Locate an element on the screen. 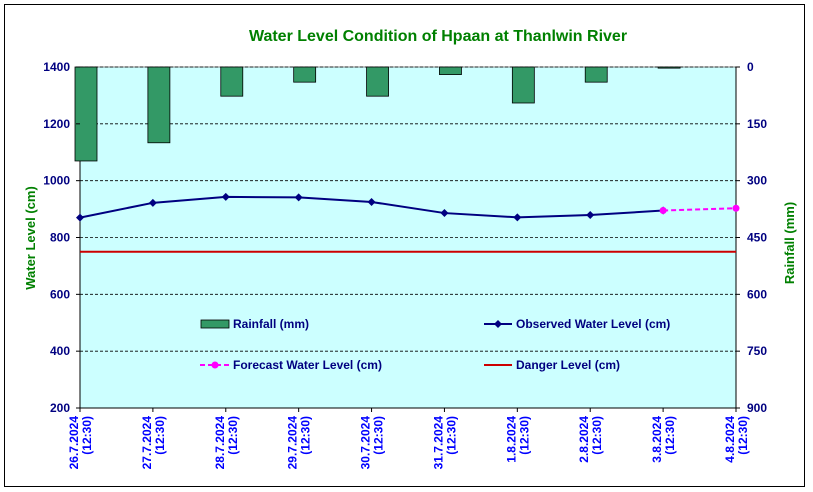  legend-rainfall-swatch is located at coordinates (215, 324).